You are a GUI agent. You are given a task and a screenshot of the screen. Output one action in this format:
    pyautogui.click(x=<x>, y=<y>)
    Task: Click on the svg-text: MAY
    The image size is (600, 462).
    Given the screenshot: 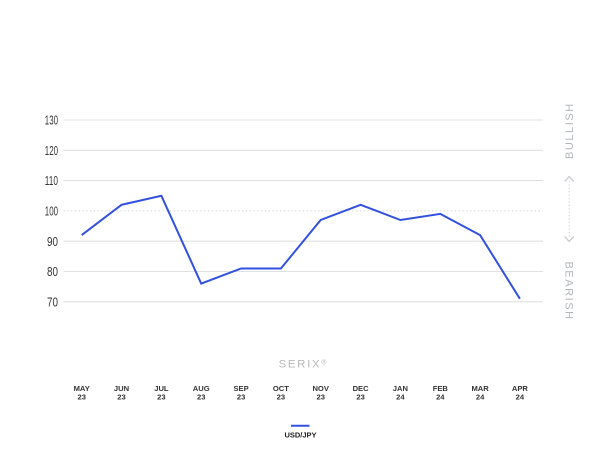 What is the action you would take?
    pyautogui.click(x=82, y=388)
    